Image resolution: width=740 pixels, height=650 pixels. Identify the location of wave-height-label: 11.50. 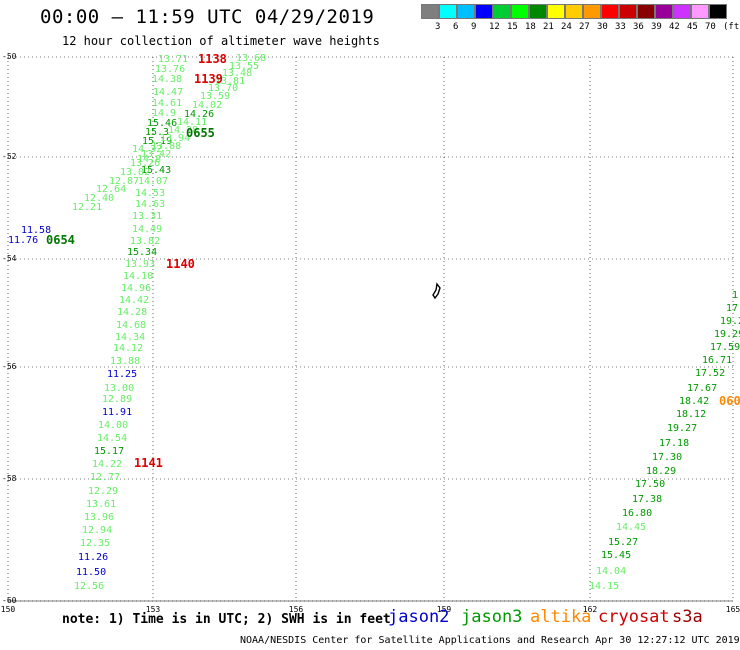
(91, 572).